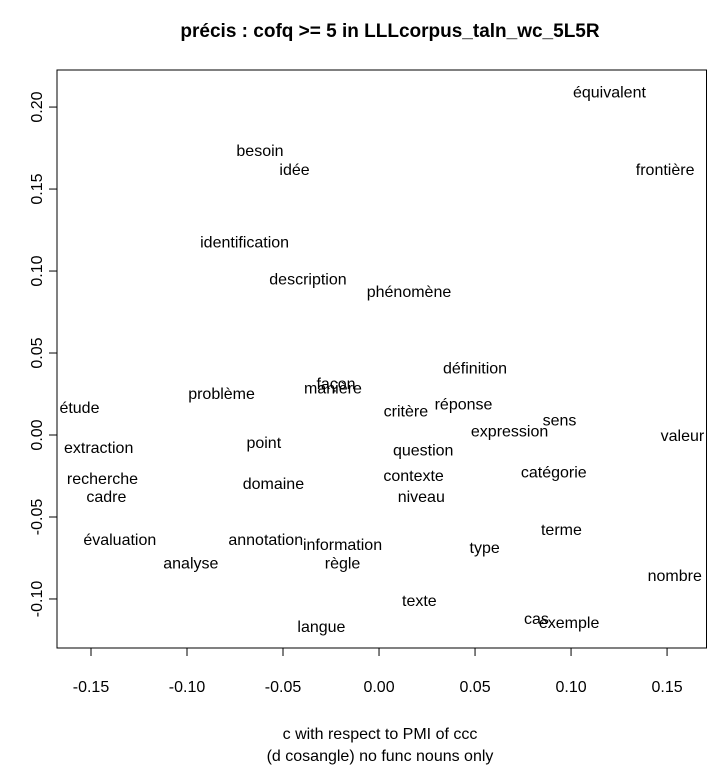 The image size is (707, 767). Describe the element at coordinates (342, 545) in the screenshot. I see `point-label: information` at that location.